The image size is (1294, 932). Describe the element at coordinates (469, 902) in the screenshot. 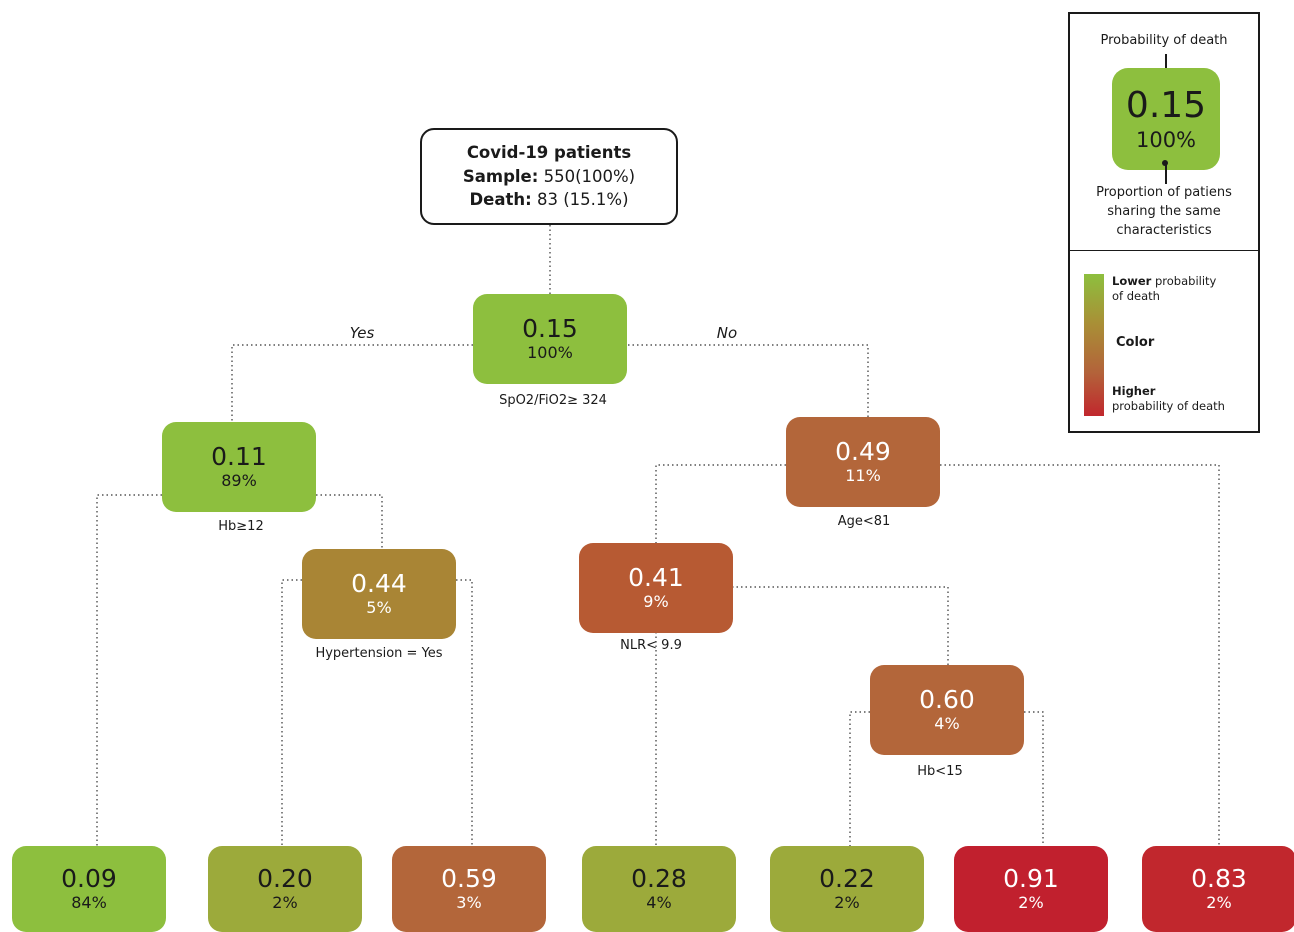

I see `node-proportion: 3%` at that location.